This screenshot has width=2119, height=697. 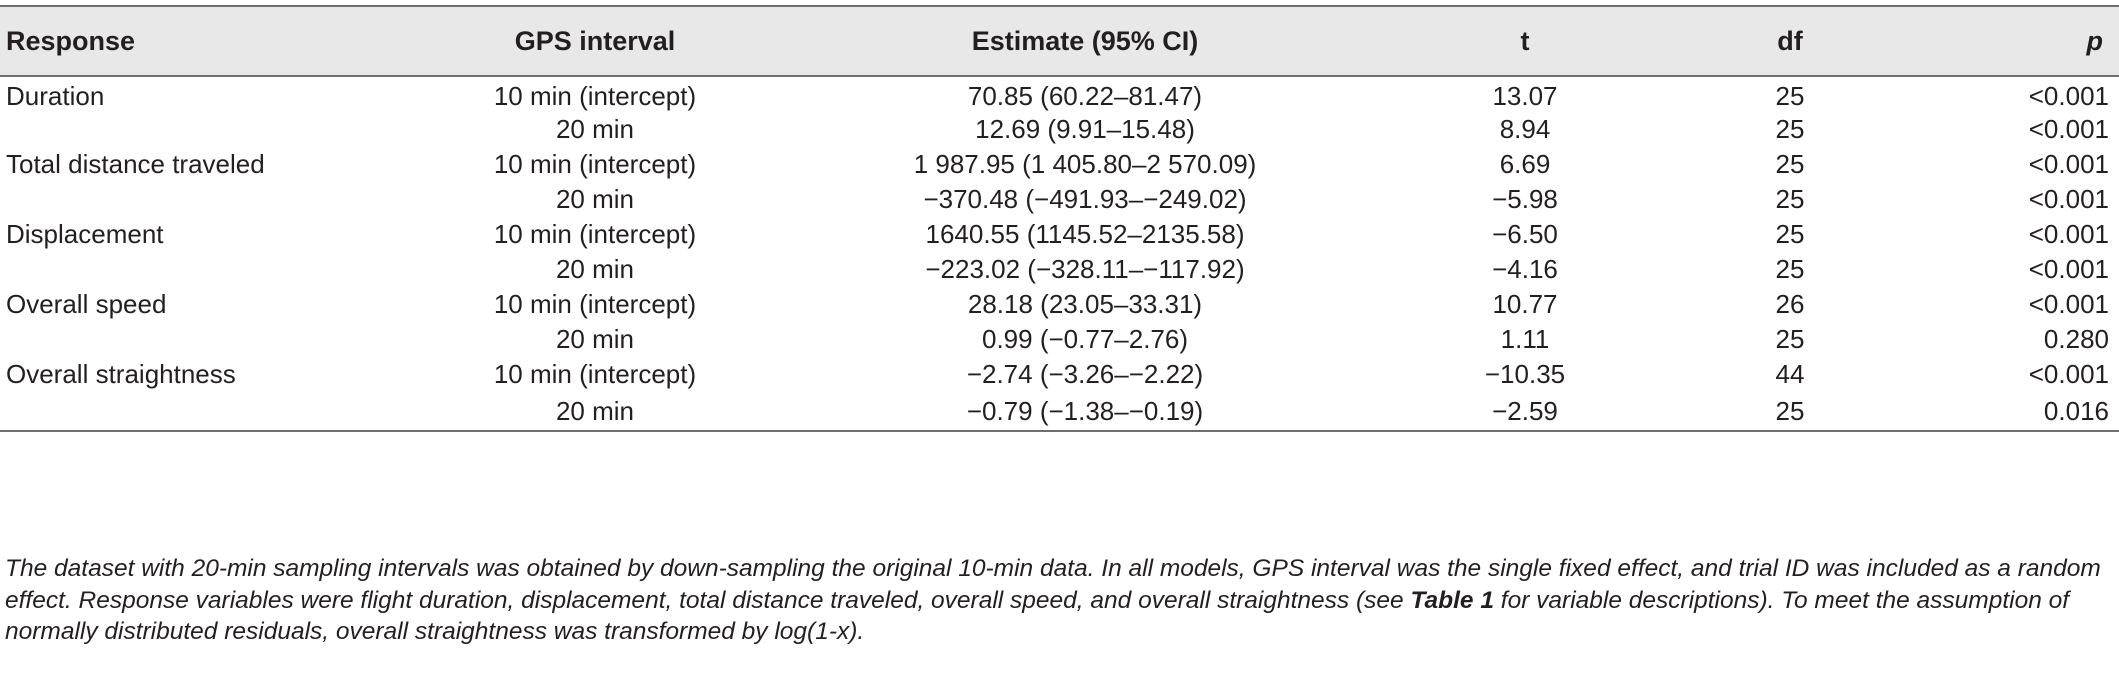 What do you see at coordinates (1525, 339) in the screenshot?
I see `cell-t: 1.11` at bounding box center [1525, 339].